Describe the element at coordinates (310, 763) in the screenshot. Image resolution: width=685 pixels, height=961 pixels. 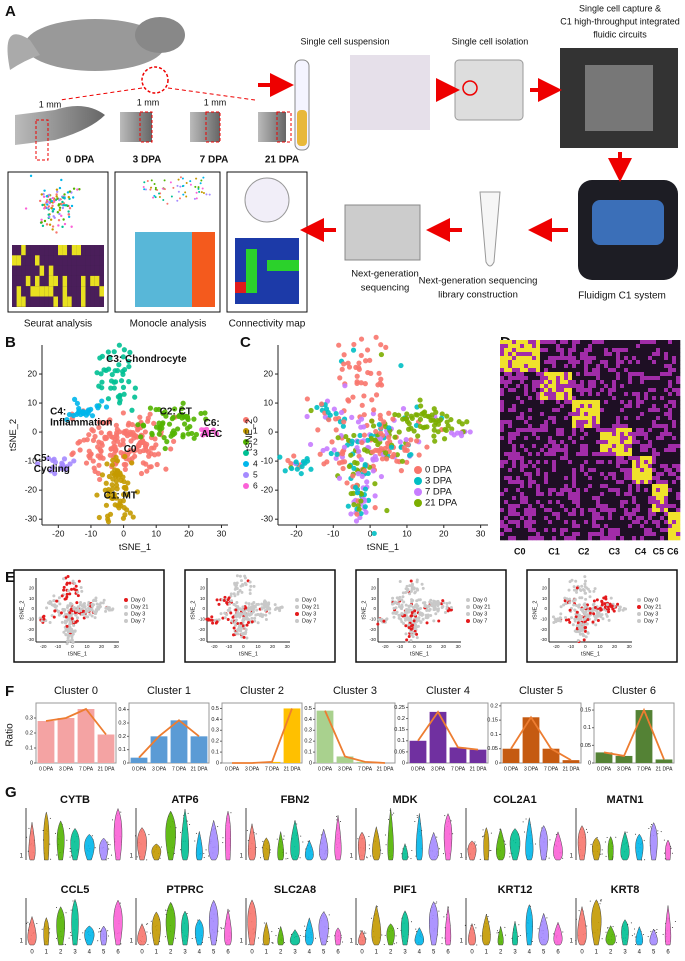
I see `y-tick-label: 0` at that location.